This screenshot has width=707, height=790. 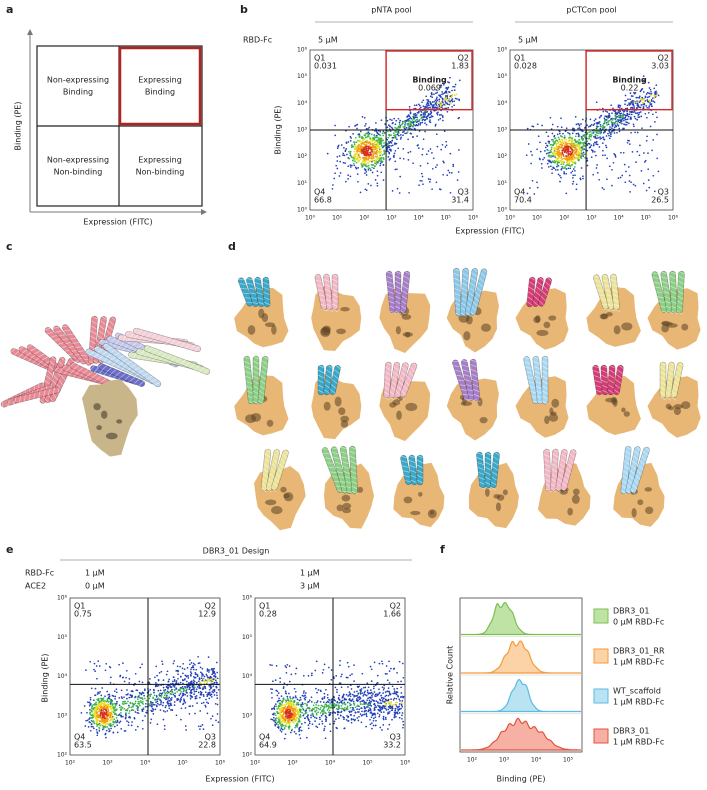 What do you see at coordinates (18, 126) in the screenshot?
I see `y-axis-label: Binding (PE)` at bounding box center [18, 126].